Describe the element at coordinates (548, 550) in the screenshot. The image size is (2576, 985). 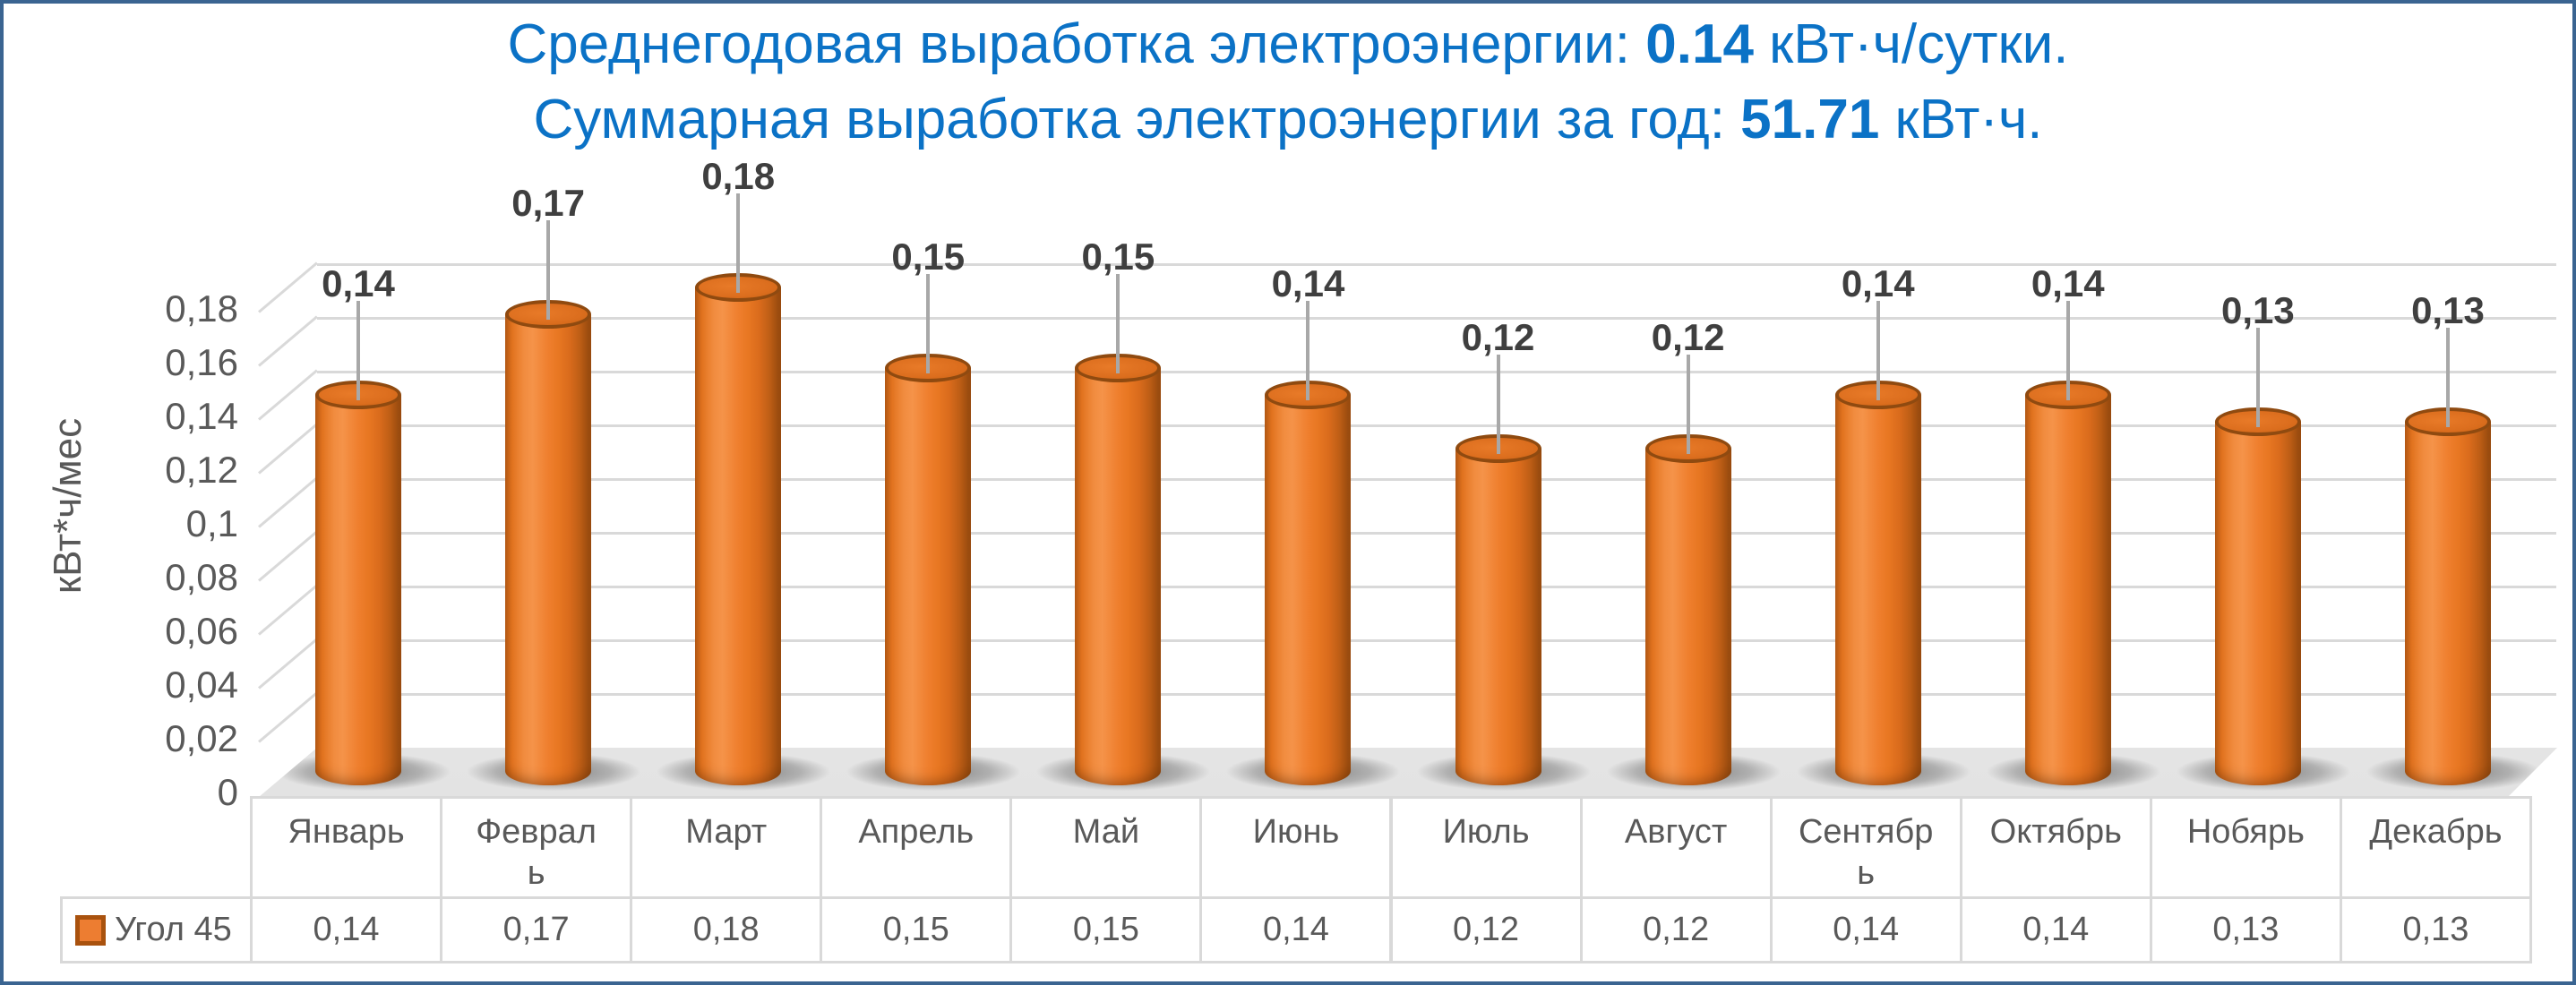
I see `bar-cylinder-Февраль` at that location.